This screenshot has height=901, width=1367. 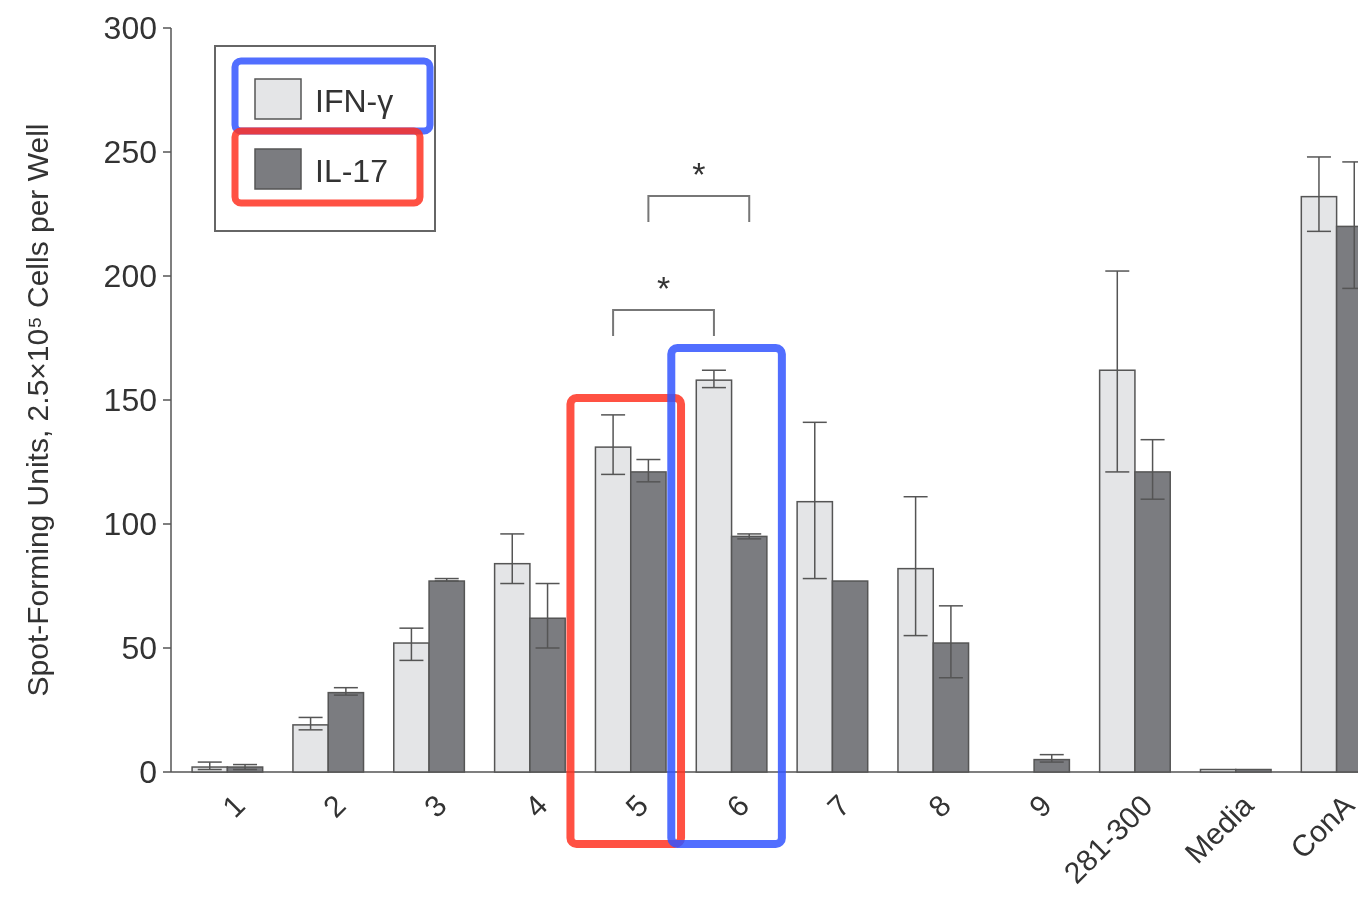 I want to click on y-axis-title: Spot-Forming Units, 2.5×10⁵ Cells per Well, so click(x=37, y=410).